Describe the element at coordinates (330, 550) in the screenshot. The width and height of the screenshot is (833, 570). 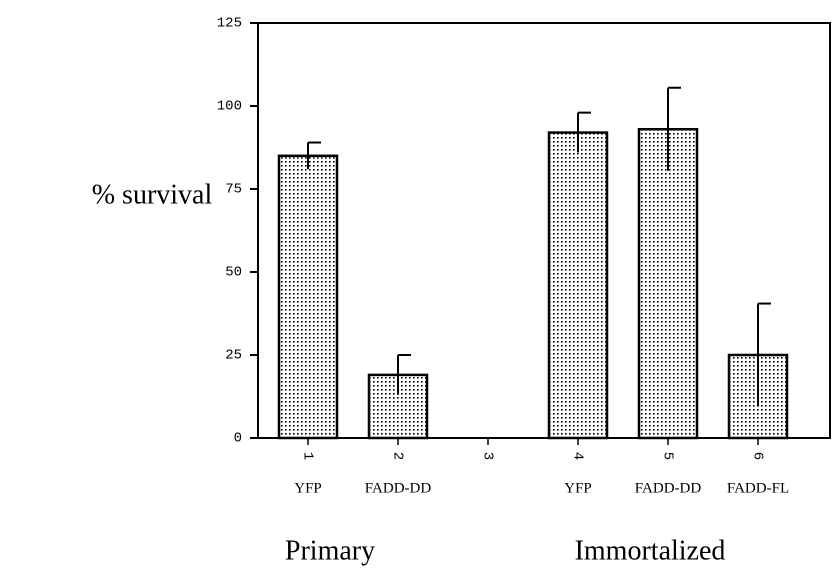
I see `group-label: Primary` at that location.